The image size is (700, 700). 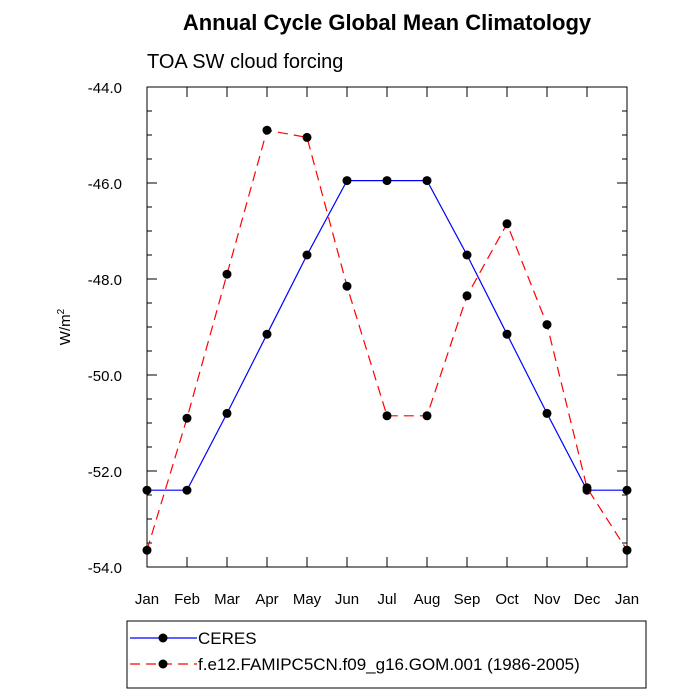 I want to click on x-tick-label: Mar, so click(x=227, y=599).